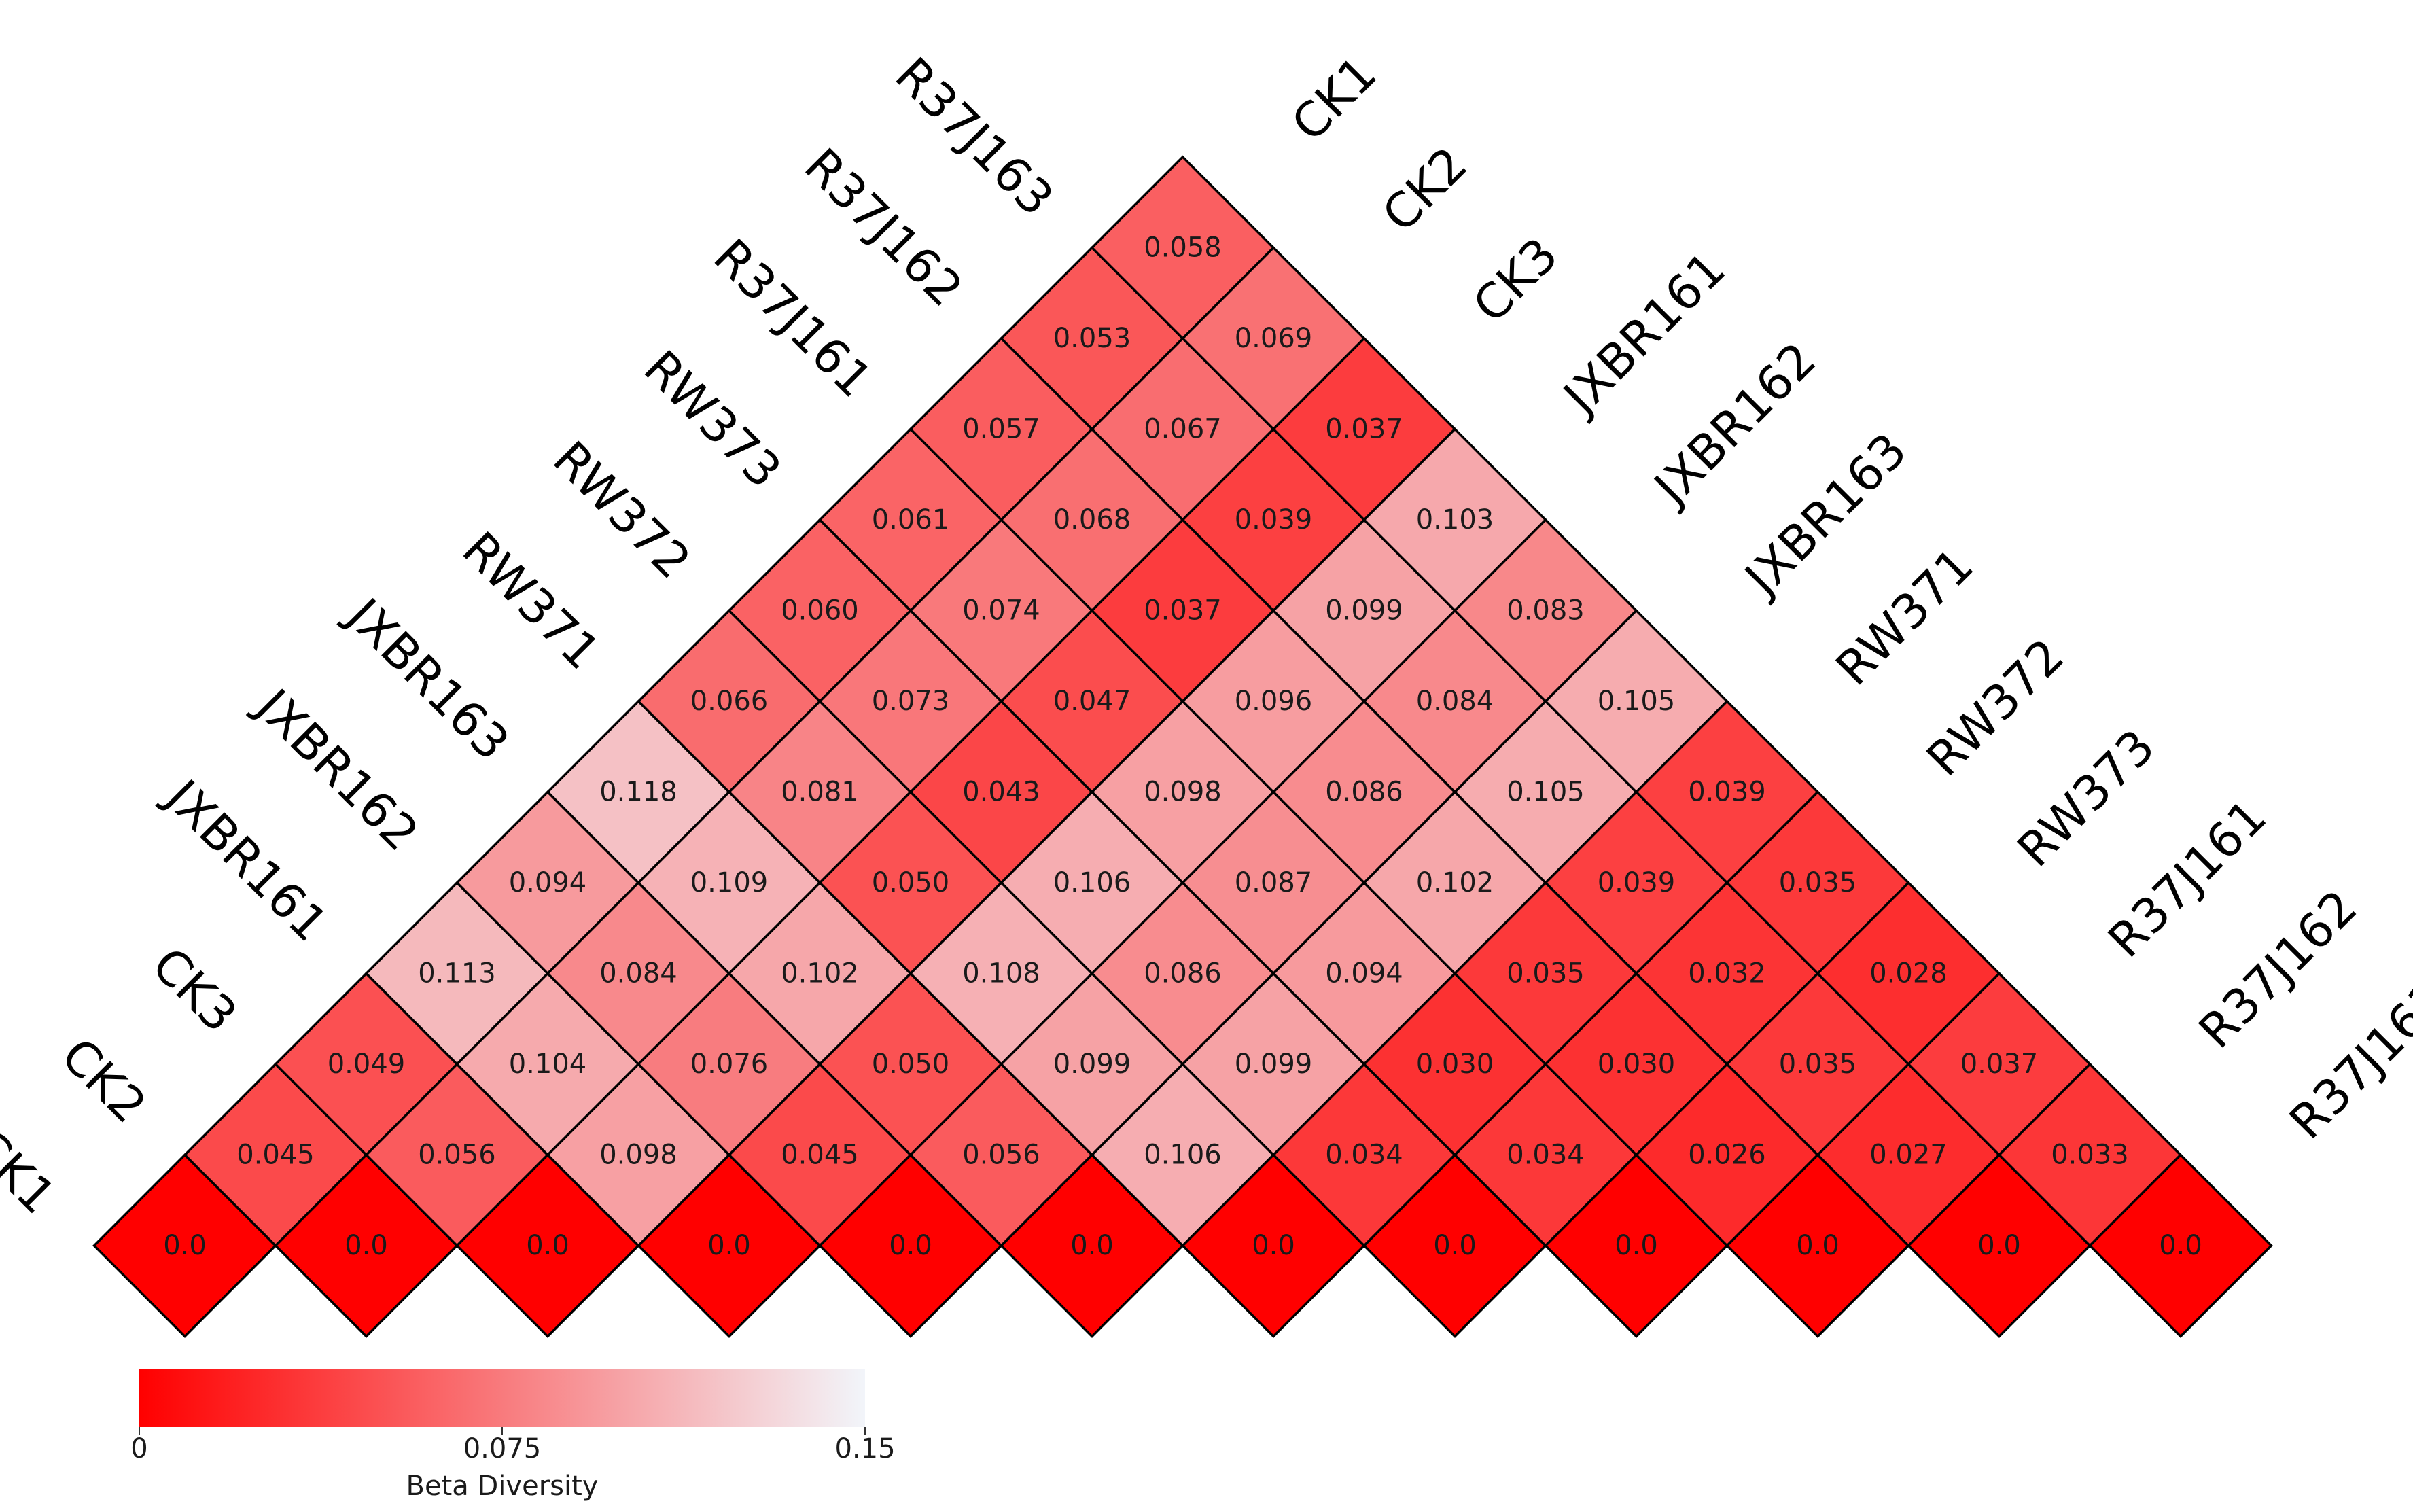  I want to click on column-sample-label: CK1, so click(1334, 99).